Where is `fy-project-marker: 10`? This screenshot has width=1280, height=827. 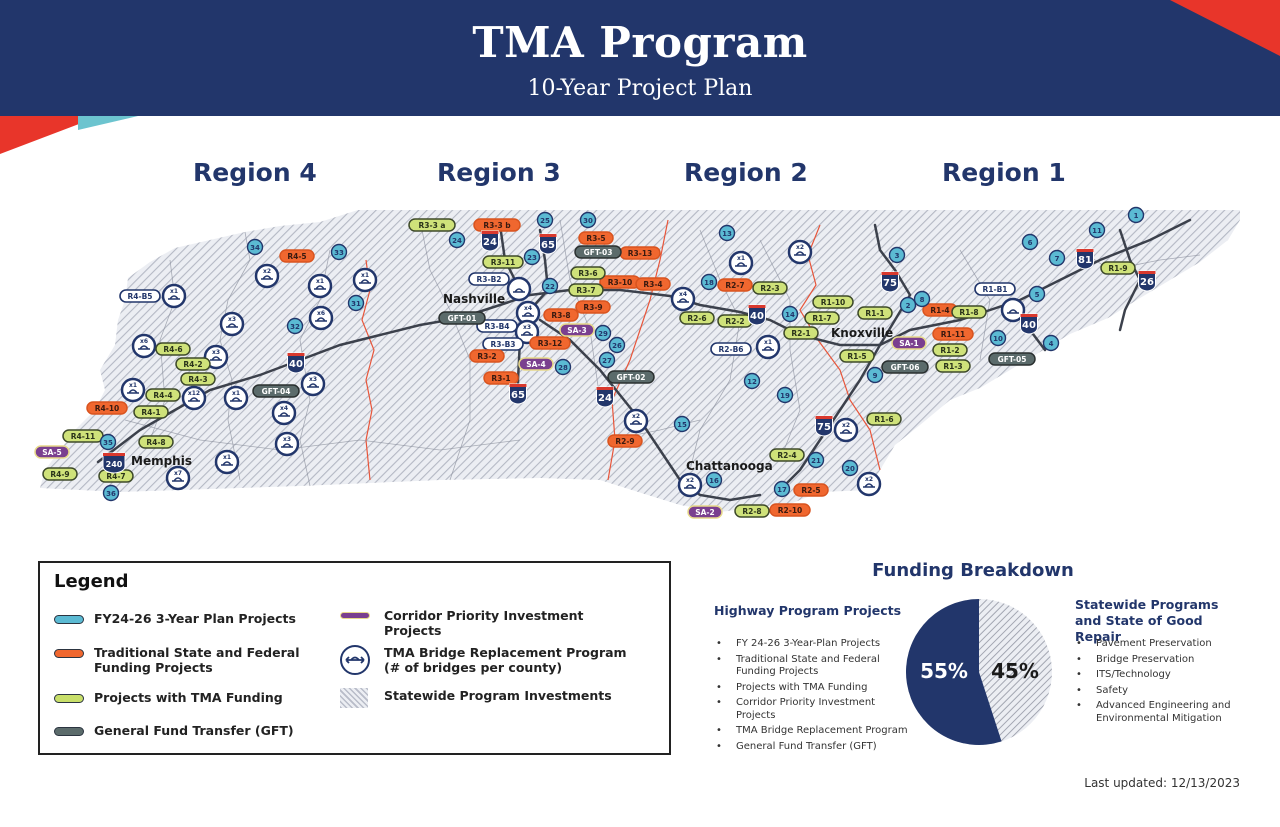 fy-project-marker: 10 is located at coordinates (998, 338).